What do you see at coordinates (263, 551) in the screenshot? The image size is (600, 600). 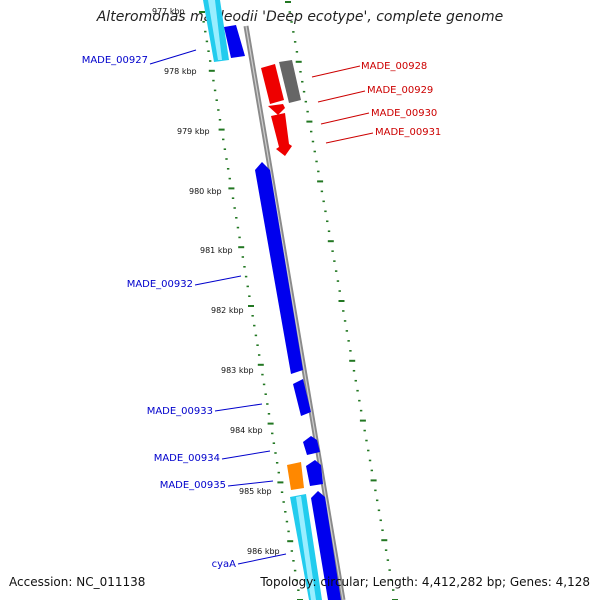 I see `kbp-label-986: 986 kbp` at bounding box center [263, 551].